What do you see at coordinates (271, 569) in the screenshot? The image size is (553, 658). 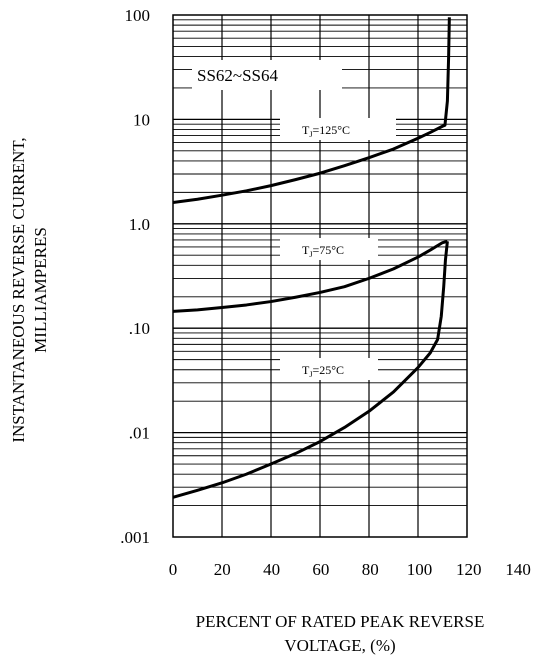 I see `x-tick-label: 40` at bounding box center [271, 569].